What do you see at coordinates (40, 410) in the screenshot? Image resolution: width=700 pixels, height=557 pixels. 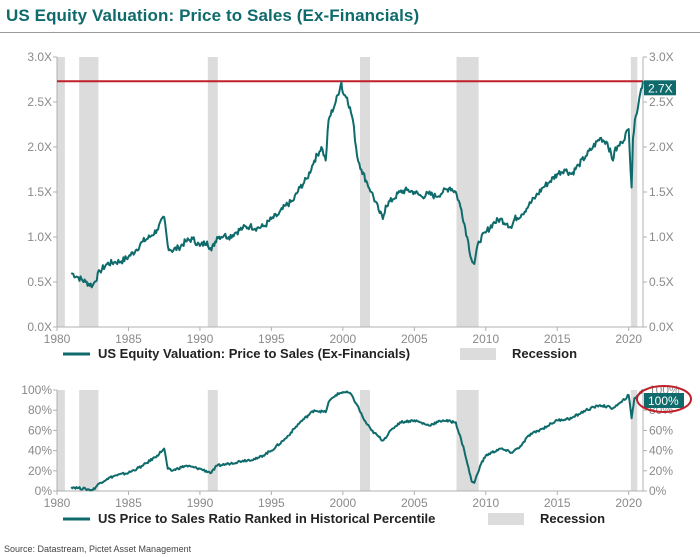 I see `y-tick-label-left: 80%` at bounding box center [40, 410].